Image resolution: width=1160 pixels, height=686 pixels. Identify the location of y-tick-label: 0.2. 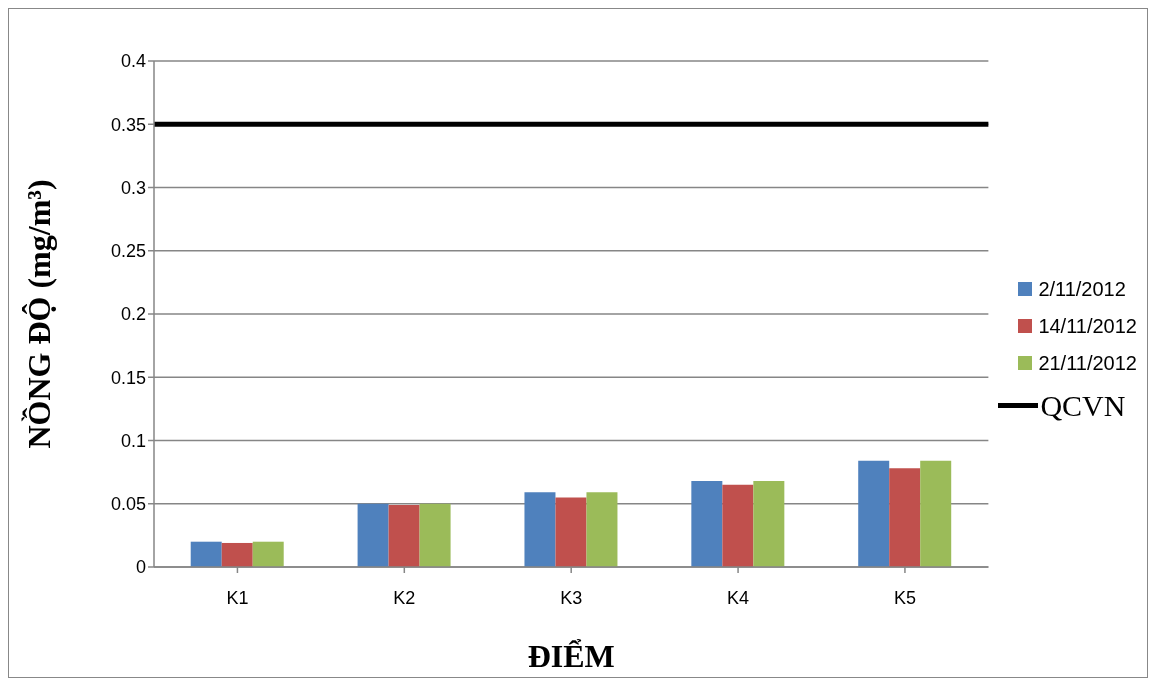
(133, 314).